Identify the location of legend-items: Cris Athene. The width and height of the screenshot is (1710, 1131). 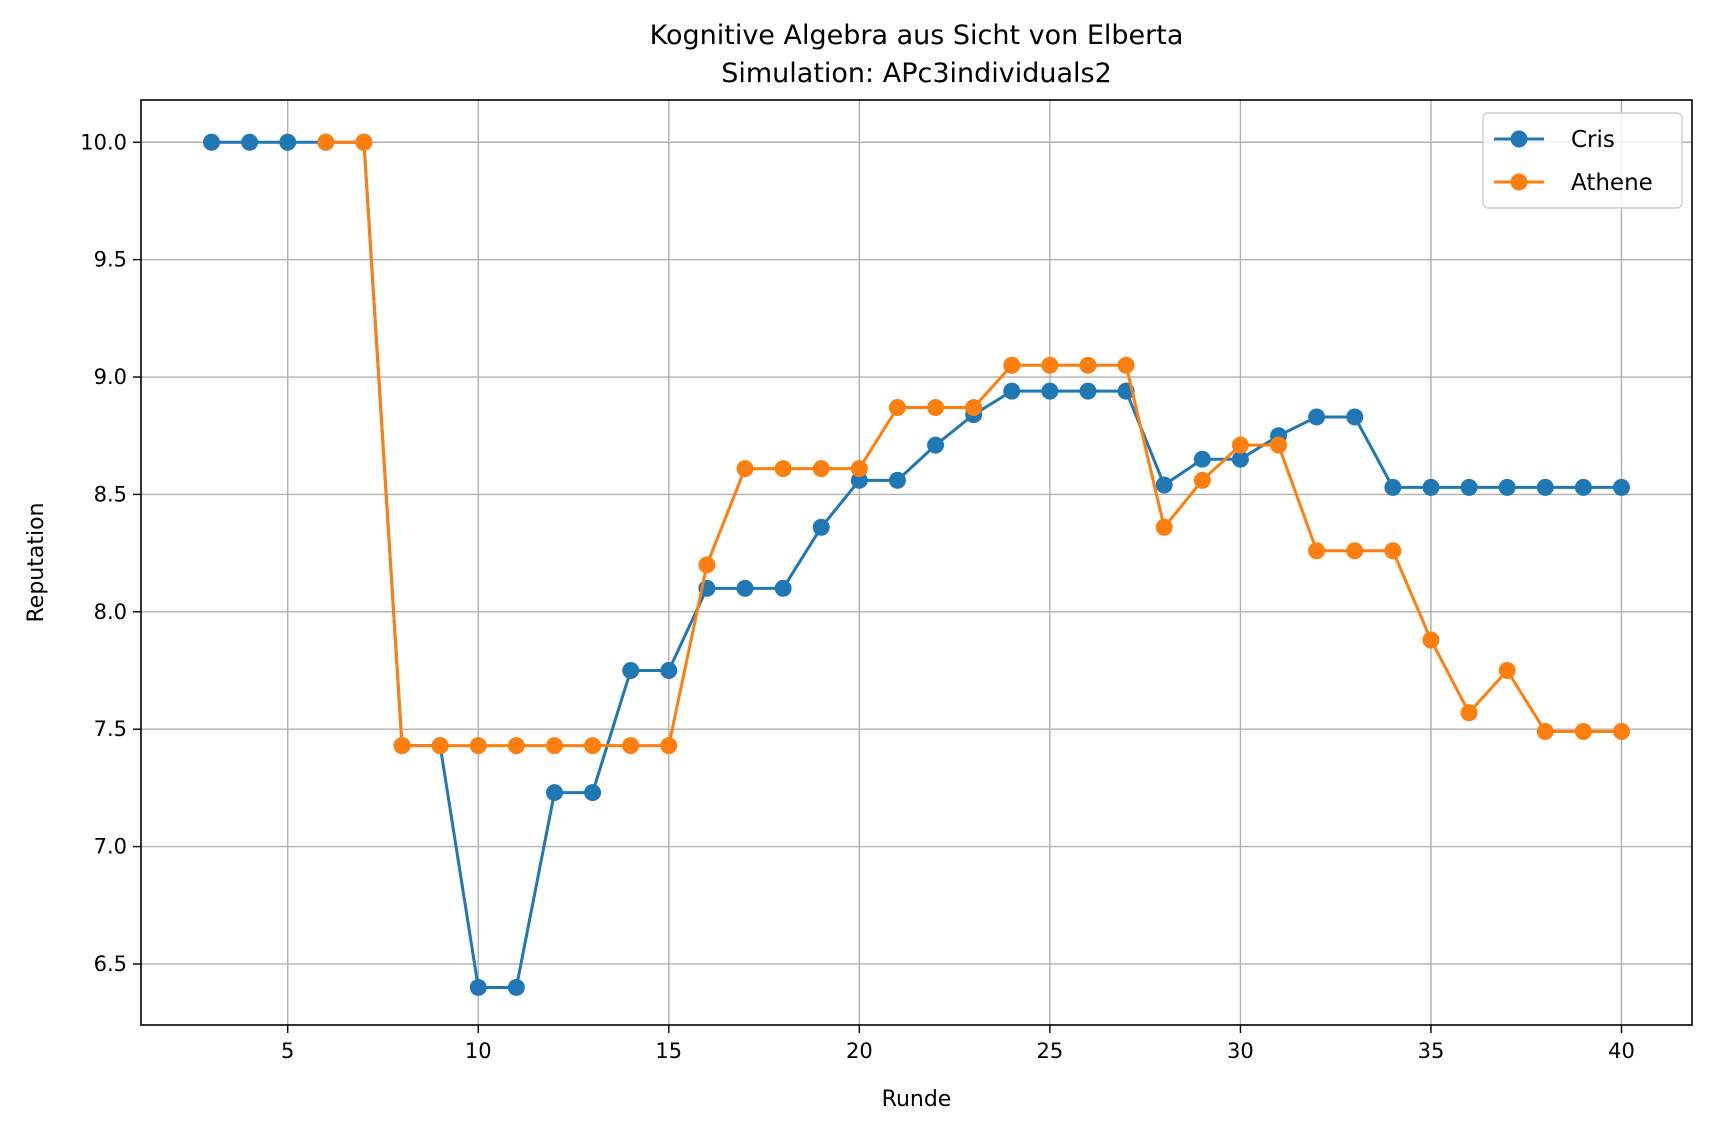
(1573, 161).